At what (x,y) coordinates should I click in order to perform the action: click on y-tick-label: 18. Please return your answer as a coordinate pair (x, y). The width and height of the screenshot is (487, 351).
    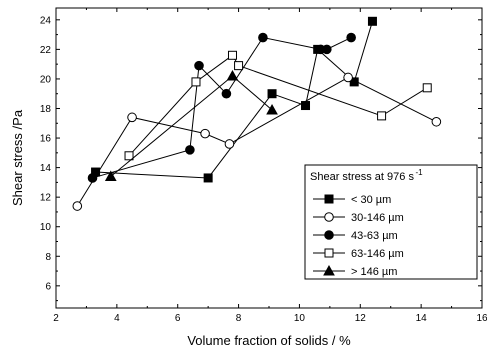
    Looking at the image, I should click on (46, 109).